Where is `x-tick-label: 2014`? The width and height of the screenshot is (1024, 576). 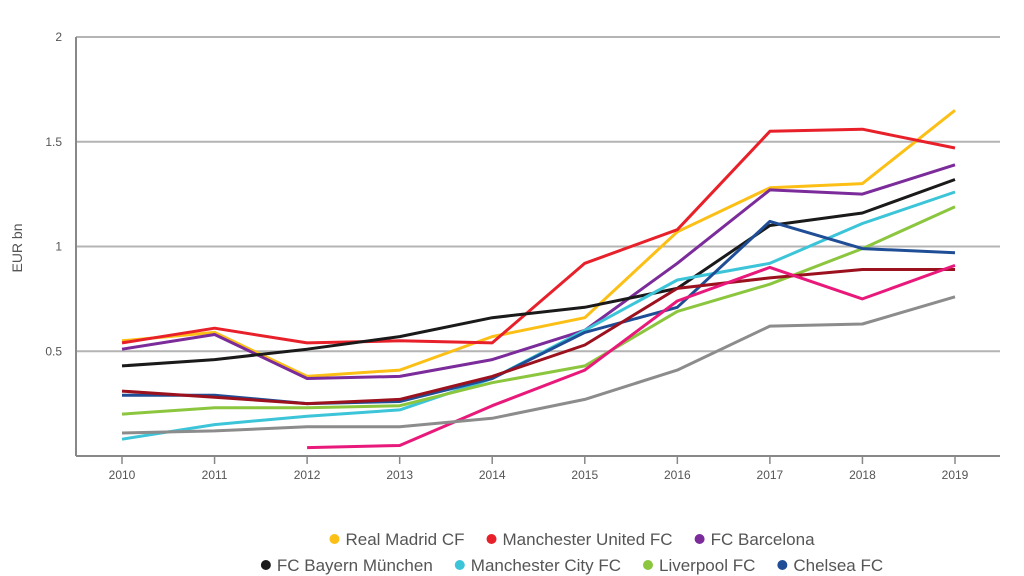
x-tick-label: 2014 is located at coordinates (492, 475).